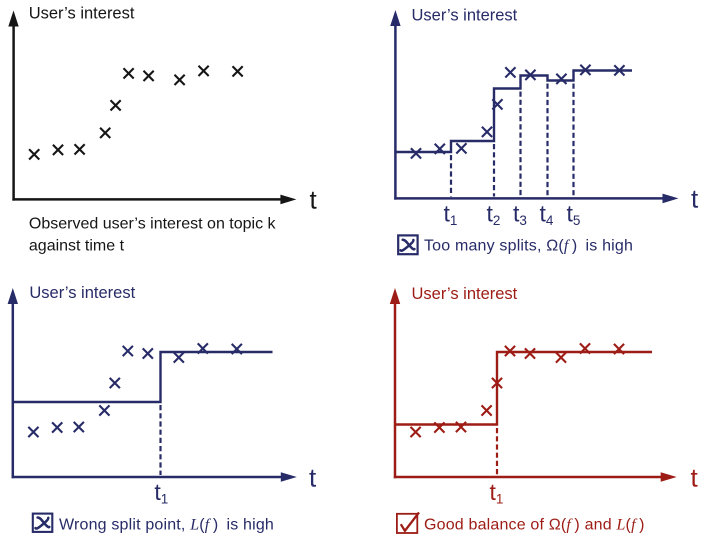 This screenshot has width=703, height=534. What do you see at coordinates (520, 215) in the screenshot?
I see `svg-text: t3` at bounding box center [520, 215].